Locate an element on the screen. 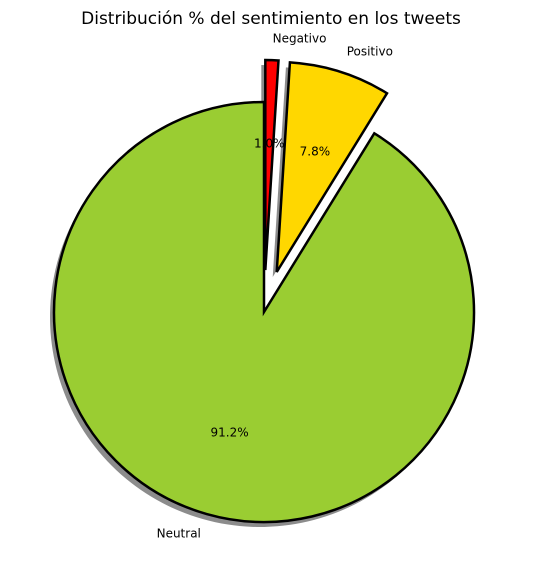  slice-negativo is located at coordinates (272, 164).